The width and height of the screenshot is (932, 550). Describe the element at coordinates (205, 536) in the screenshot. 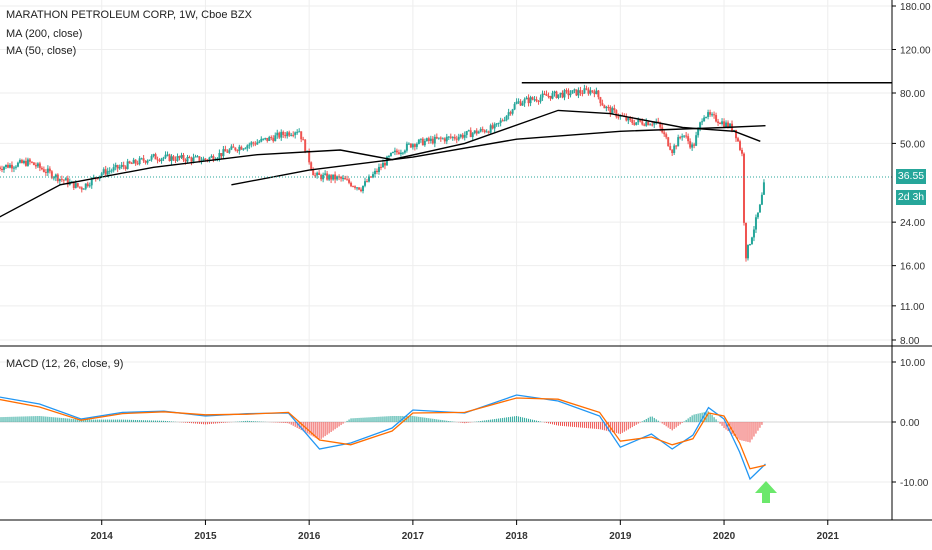

I see `time-tick-label: 2015` at that location.